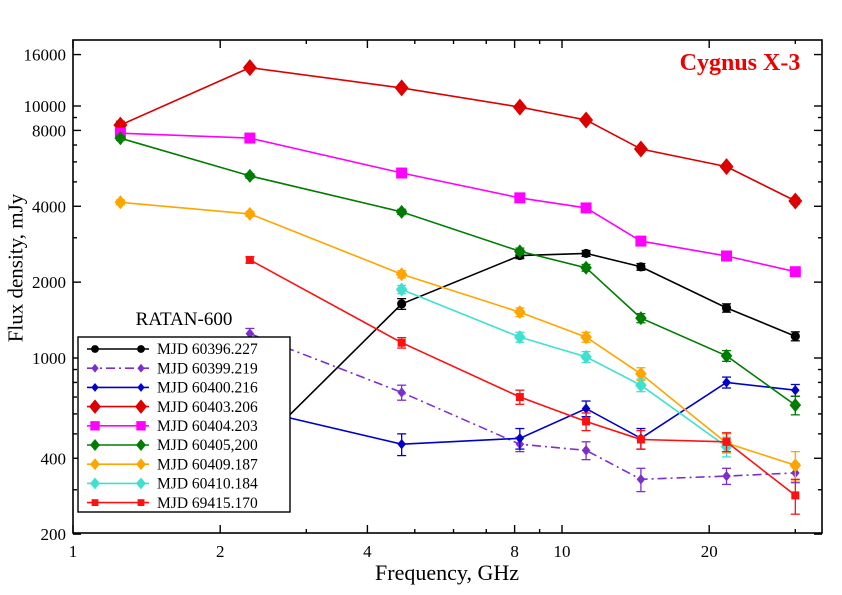 This screenshot has width=842, height=595. Describe the element at coordinates (49, 358) in the screenshot. I see `y-tick-label: 1000` at that location.